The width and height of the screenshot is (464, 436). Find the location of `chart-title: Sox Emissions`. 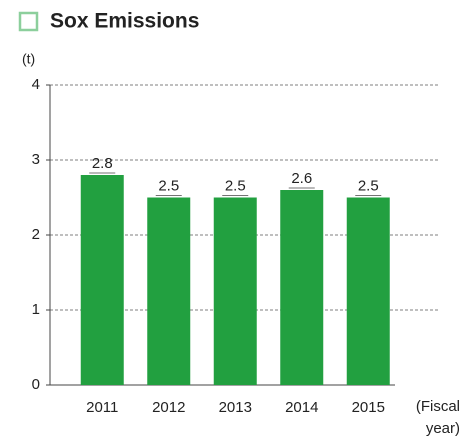

chart-title: Sox Emissions is located at coordinates (124, 21).